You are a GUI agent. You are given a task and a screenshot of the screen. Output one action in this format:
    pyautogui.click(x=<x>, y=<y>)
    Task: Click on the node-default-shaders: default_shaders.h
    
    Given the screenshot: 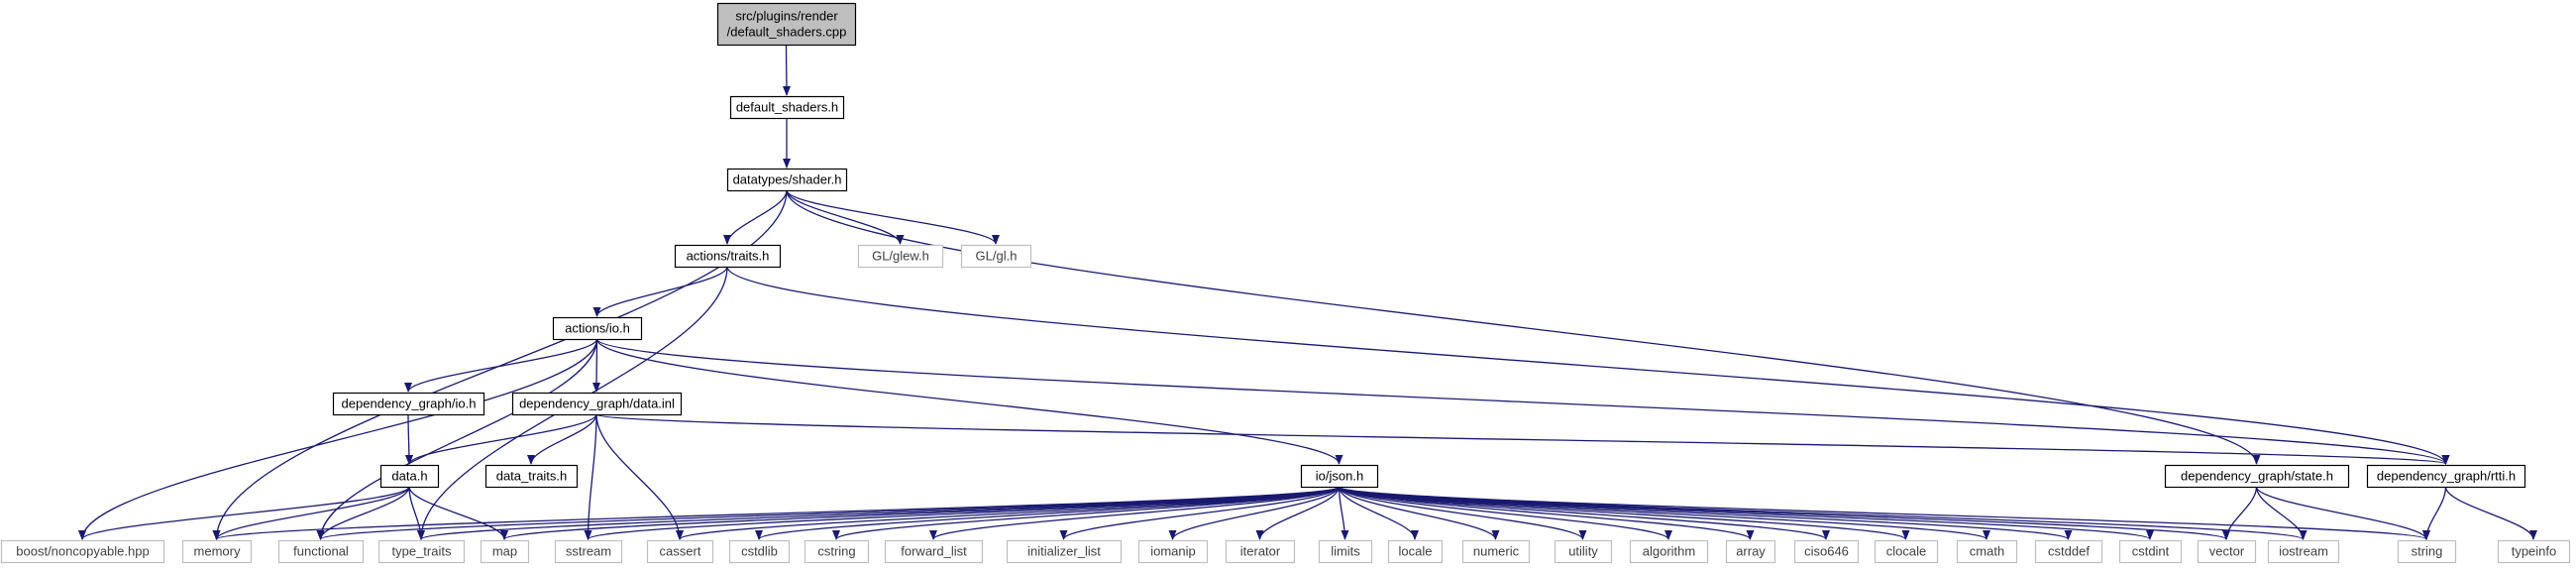 What is the action you would take?
    pyautogui.click(x=787, y=108)
    